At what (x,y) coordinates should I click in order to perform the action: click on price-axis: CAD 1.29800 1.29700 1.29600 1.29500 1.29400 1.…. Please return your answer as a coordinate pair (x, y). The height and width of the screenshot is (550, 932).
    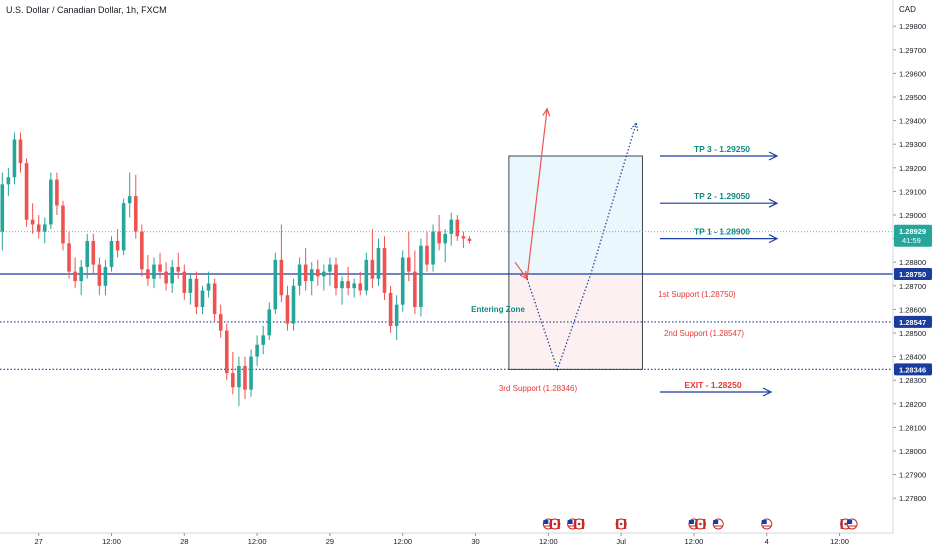
    Looking at the image, I should click on (912, 275).